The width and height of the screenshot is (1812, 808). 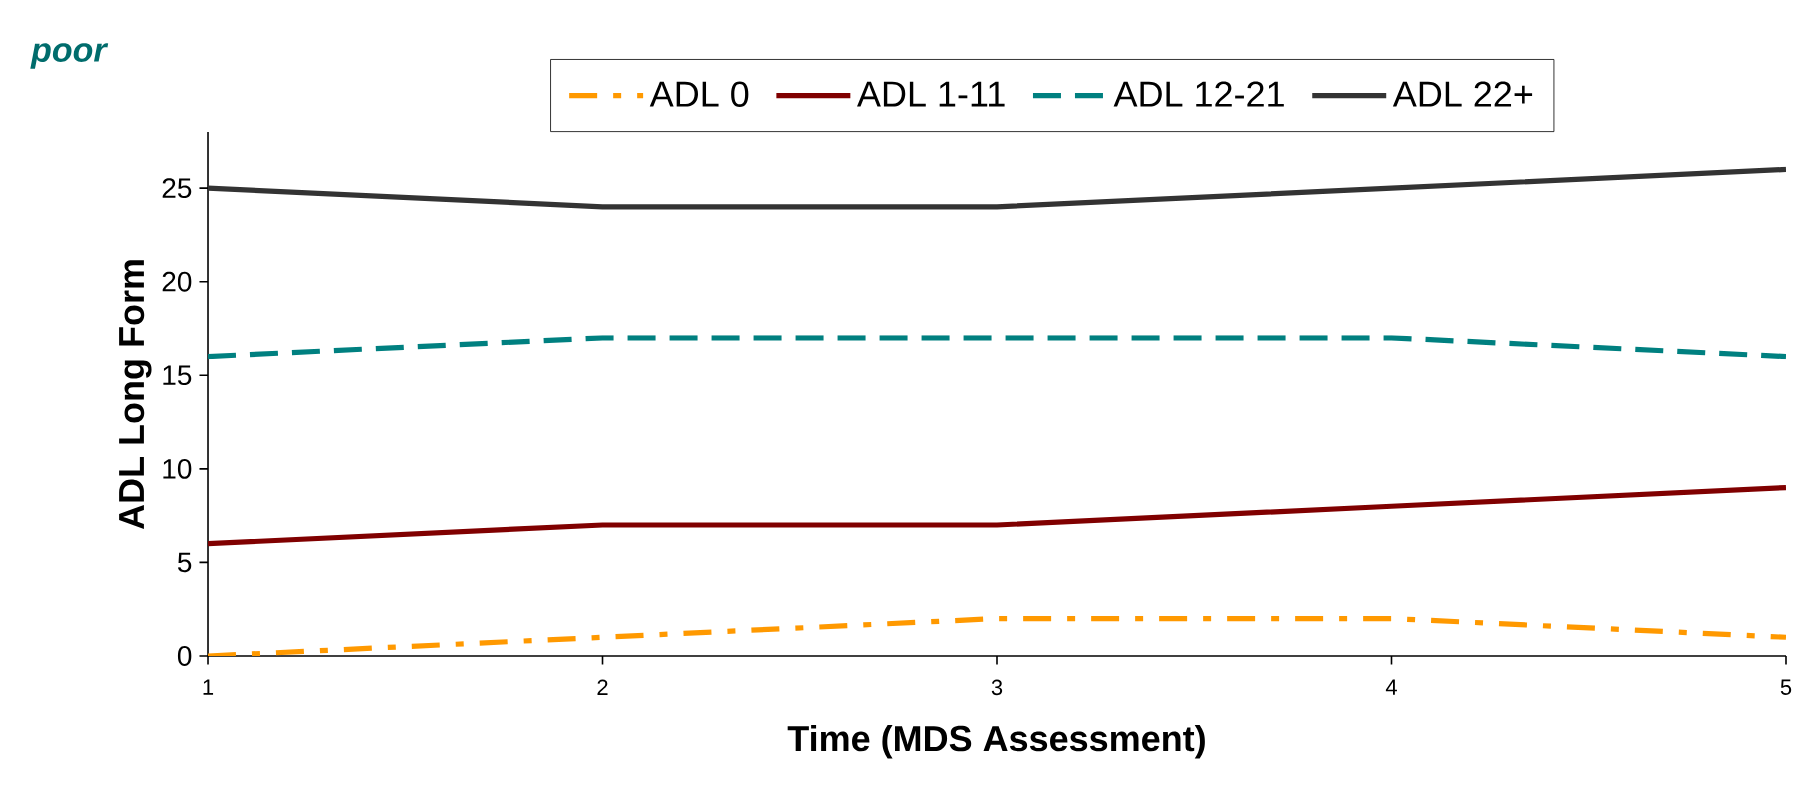 What do you see at coordinates (1391, 687) in the screenshot?
I see `x-tick-label: 4` at bounding box center [1391, 687].